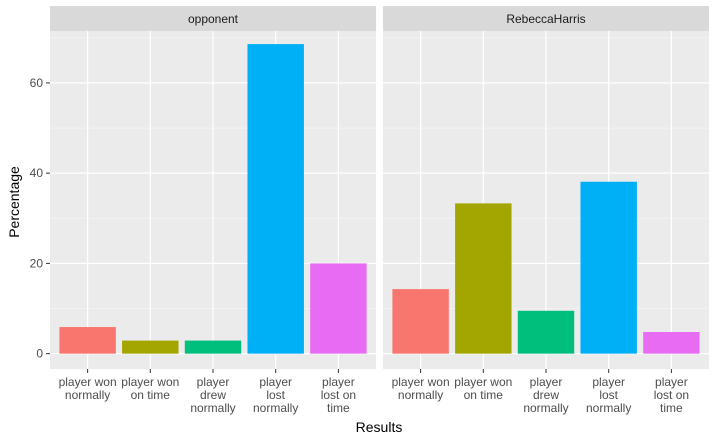 This screenshot has height=444, width=720. Describe the element at coordinates (37, 173) in the screenshot. I see `y-tick-label: 40` at that location.